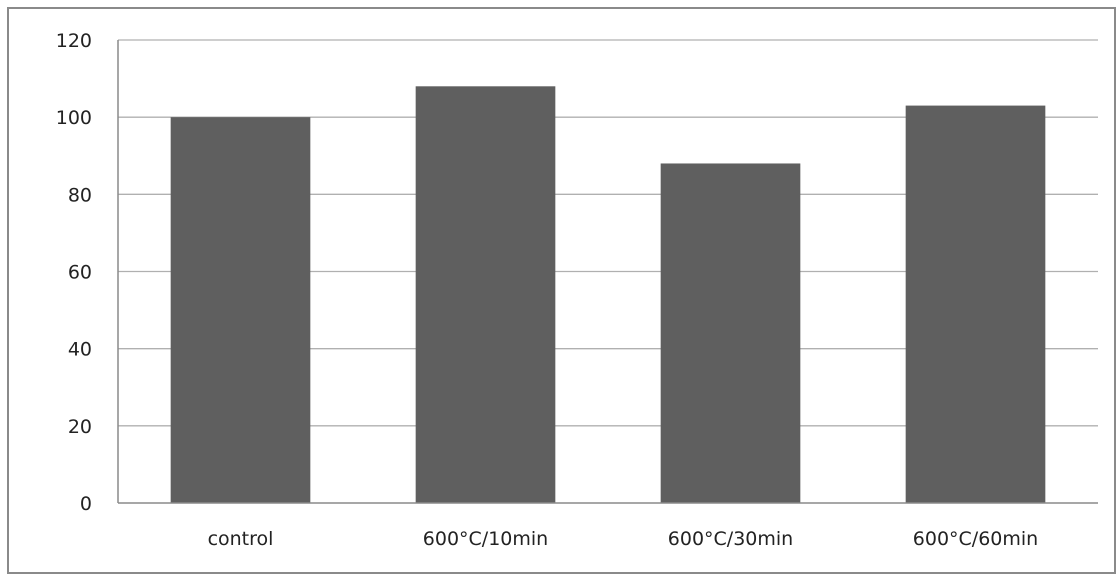 This screenshot has width=1119, height=577. Describe the element at coordinates (975, 539) in the screenshot. I see `x-category-label-4: 600°C/60min` at that location.